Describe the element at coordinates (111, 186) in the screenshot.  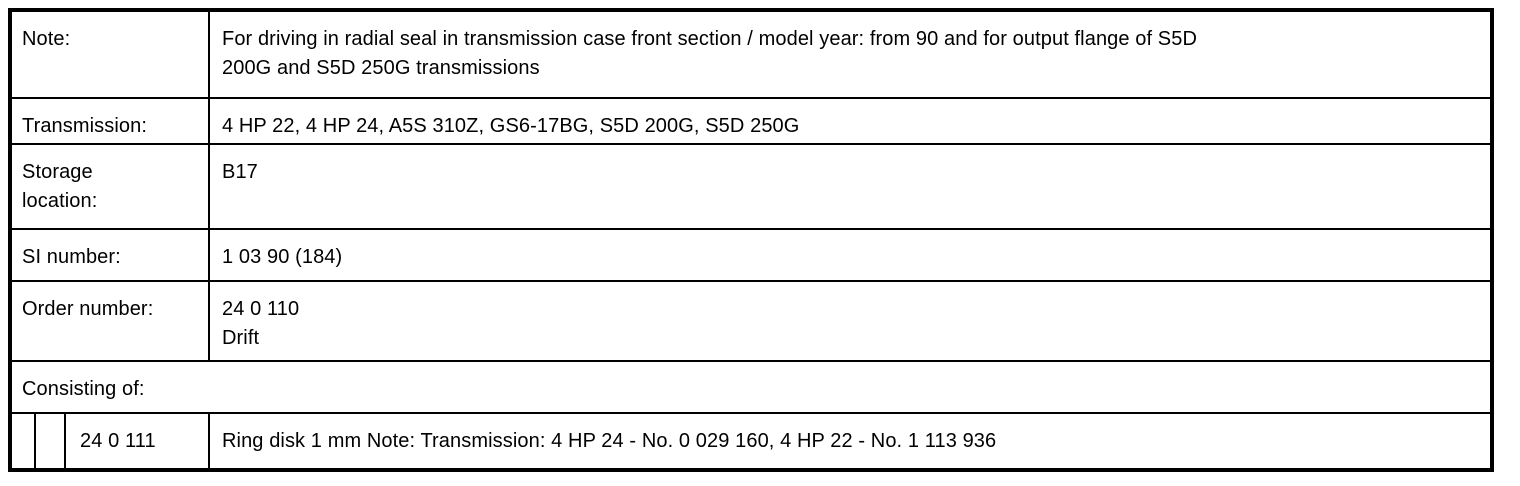
I see `storage-location-label: Storage location:` at that location.